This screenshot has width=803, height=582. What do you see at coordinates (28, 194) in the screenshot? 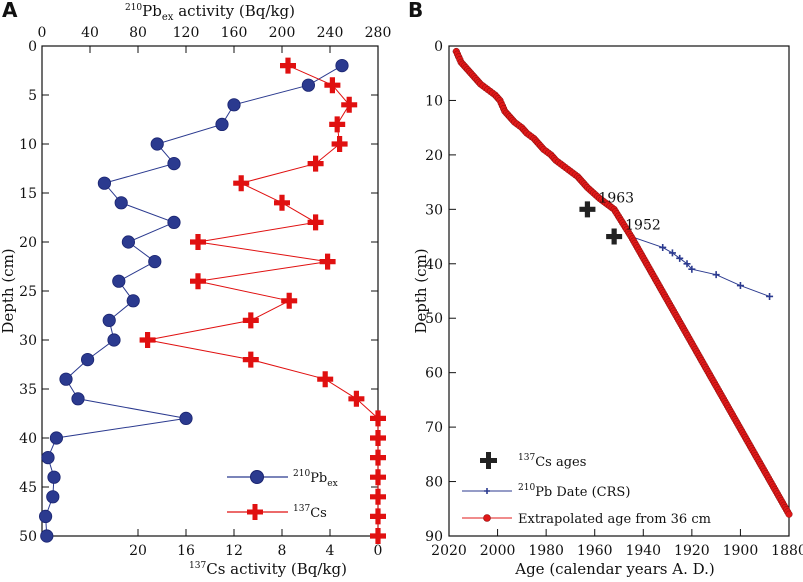
I see `panel-a-y-tick-label: 15` at bounding box center [28, 194].